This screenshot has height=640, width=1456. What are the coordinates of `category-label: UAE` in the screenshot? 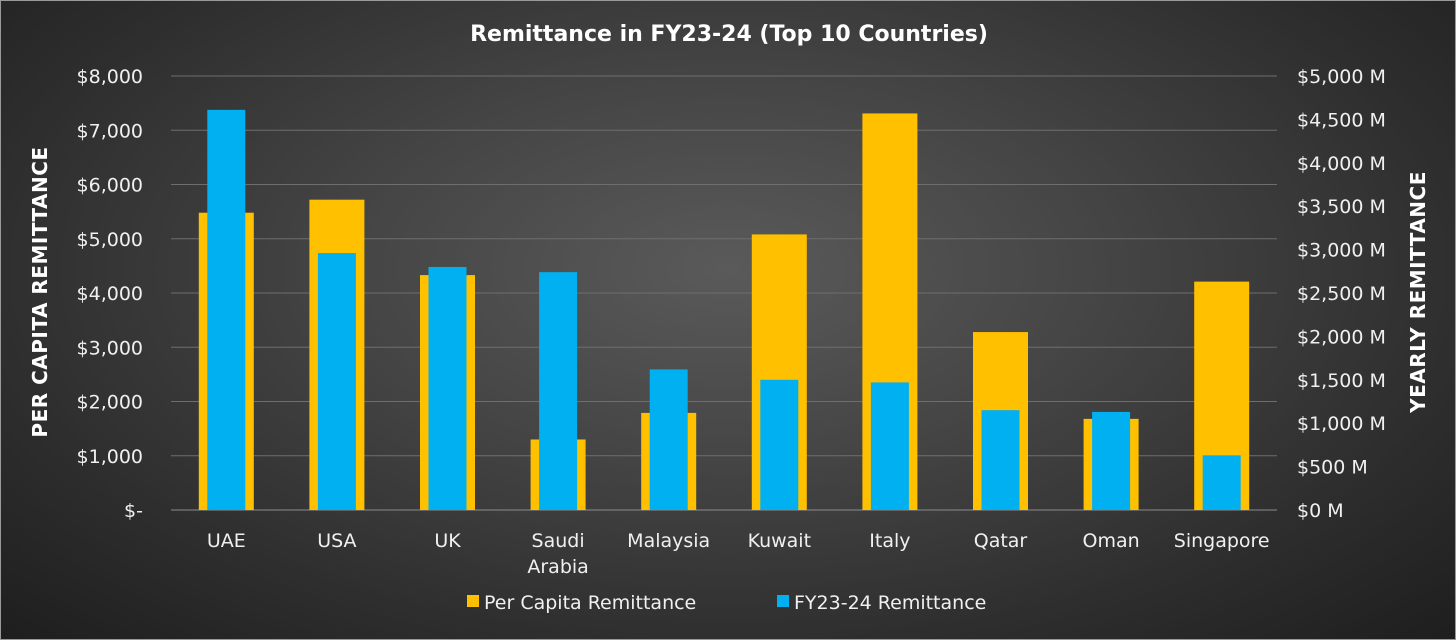 It's located at (226, 541).